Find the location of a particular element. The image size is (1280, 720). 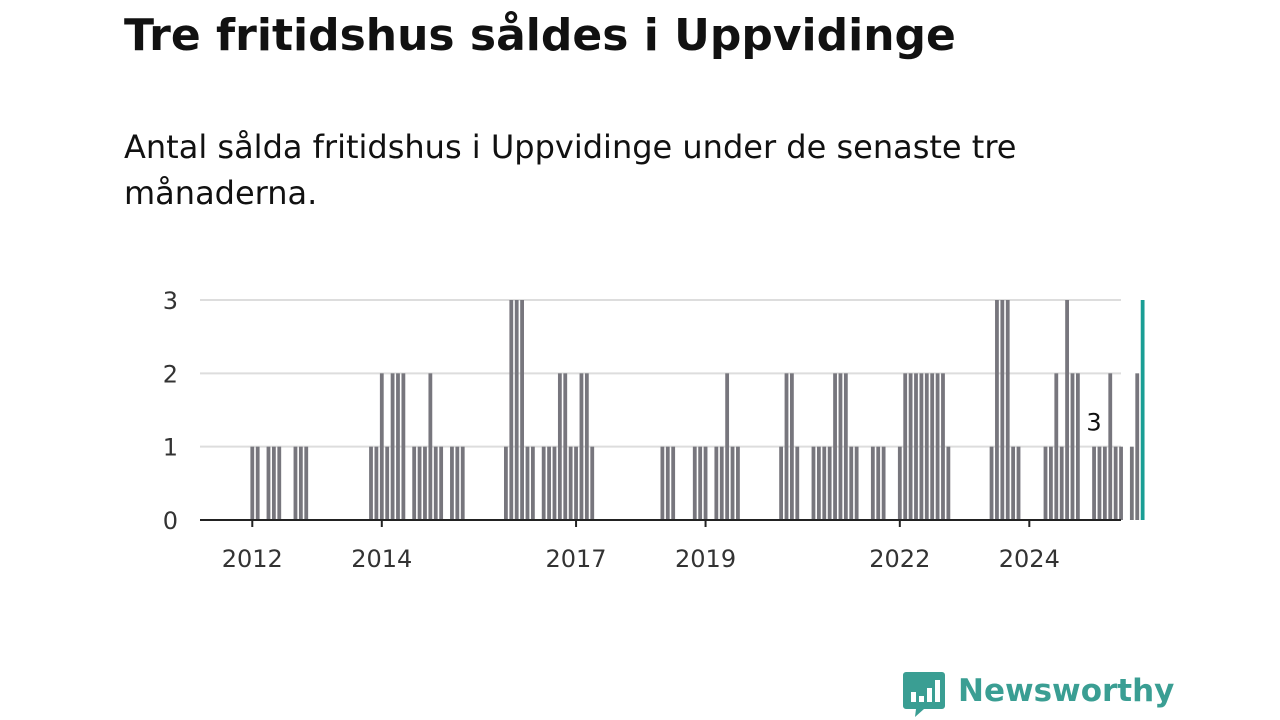

x-tick-label-2019: 2019 is located at coordinates (705, 559).